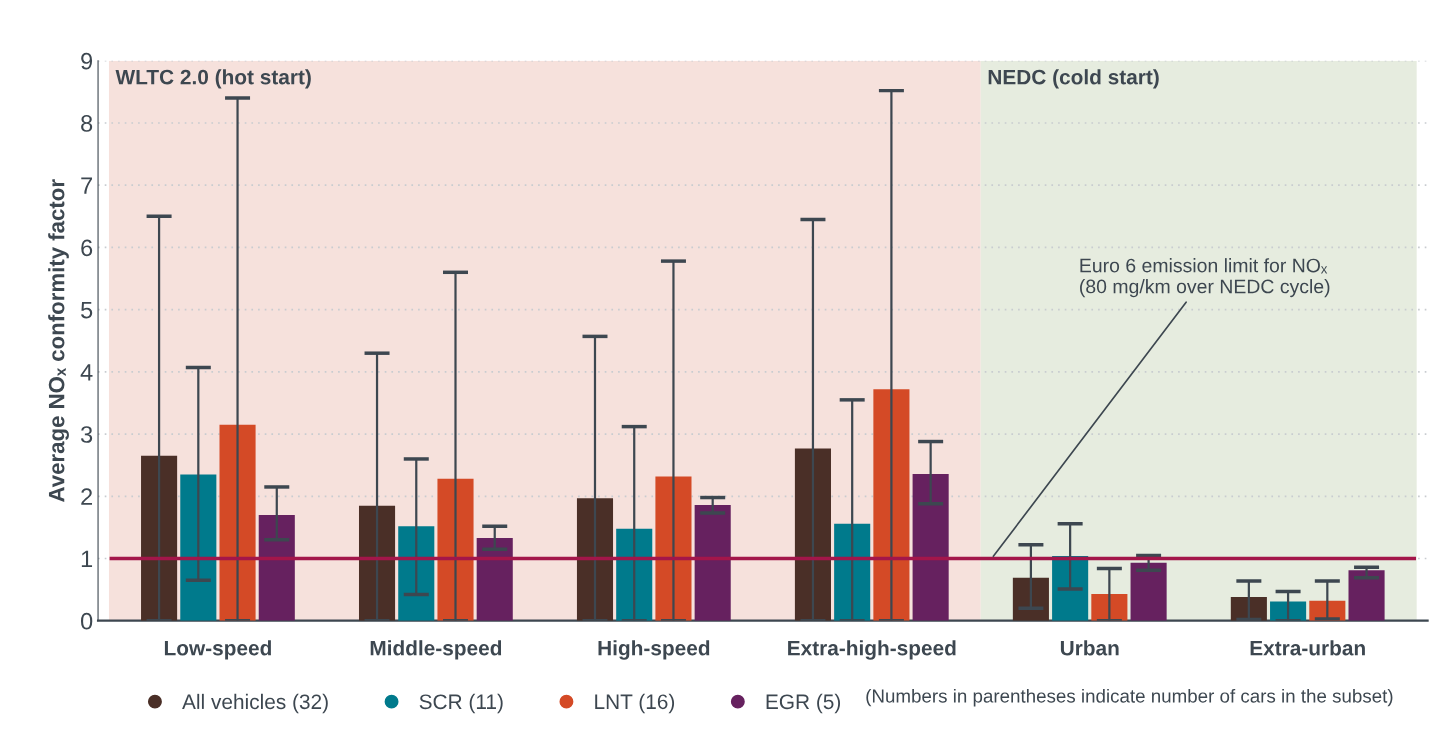  What do you see at coordinates (87, 496) in the screenshot?
I see `y-tick-label: 2` at bounding box center [87, 496].